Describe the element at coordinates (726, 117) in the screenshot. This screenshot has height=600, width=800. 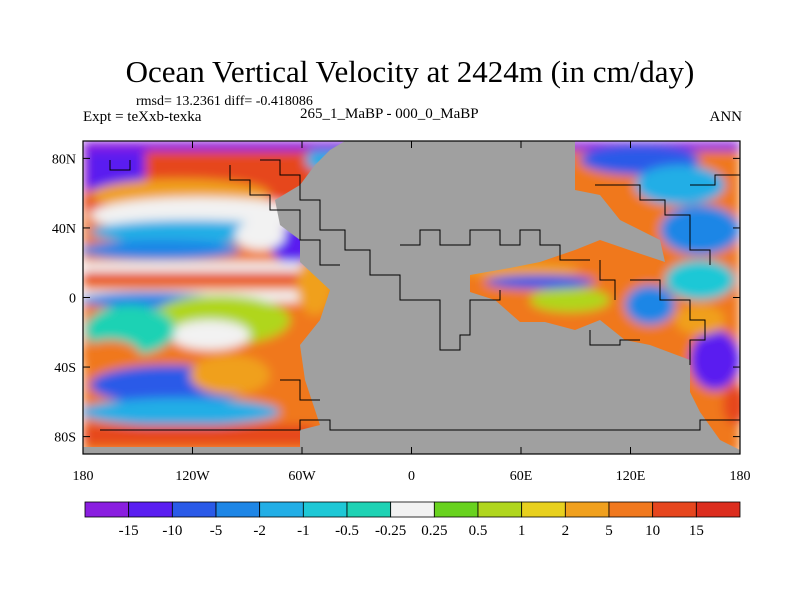
I see `season-label: ANN` at that location.